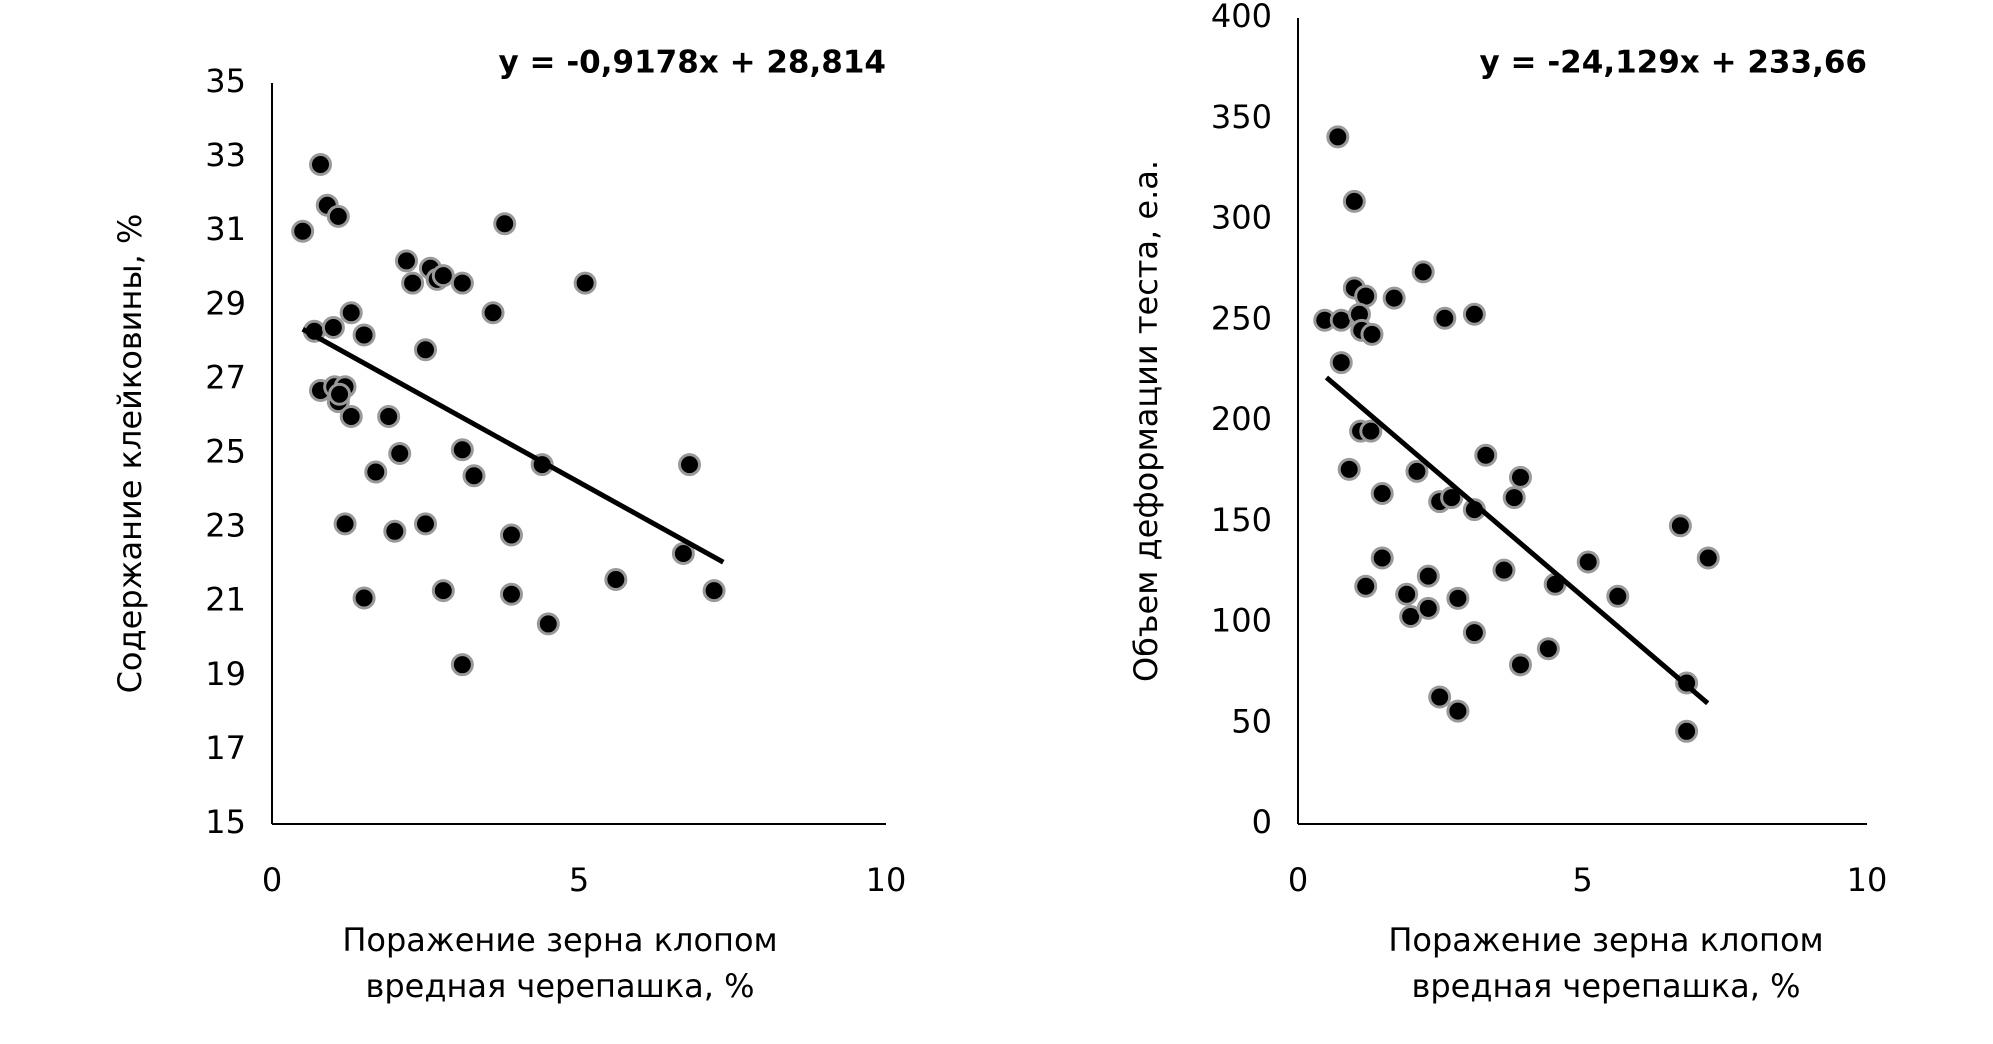 Image resolution: width=1993 pixels, height=1044 pixels. I want to click on y-tick-label: 23, so click(225, 526).